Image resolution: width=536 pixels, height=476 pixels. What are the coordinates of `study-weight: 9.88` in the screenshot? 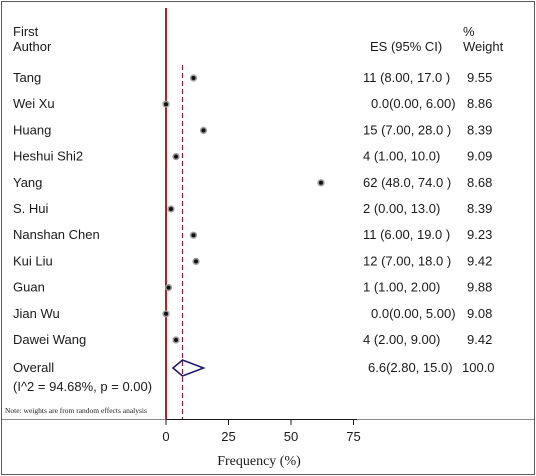 It's located at (479, 287).